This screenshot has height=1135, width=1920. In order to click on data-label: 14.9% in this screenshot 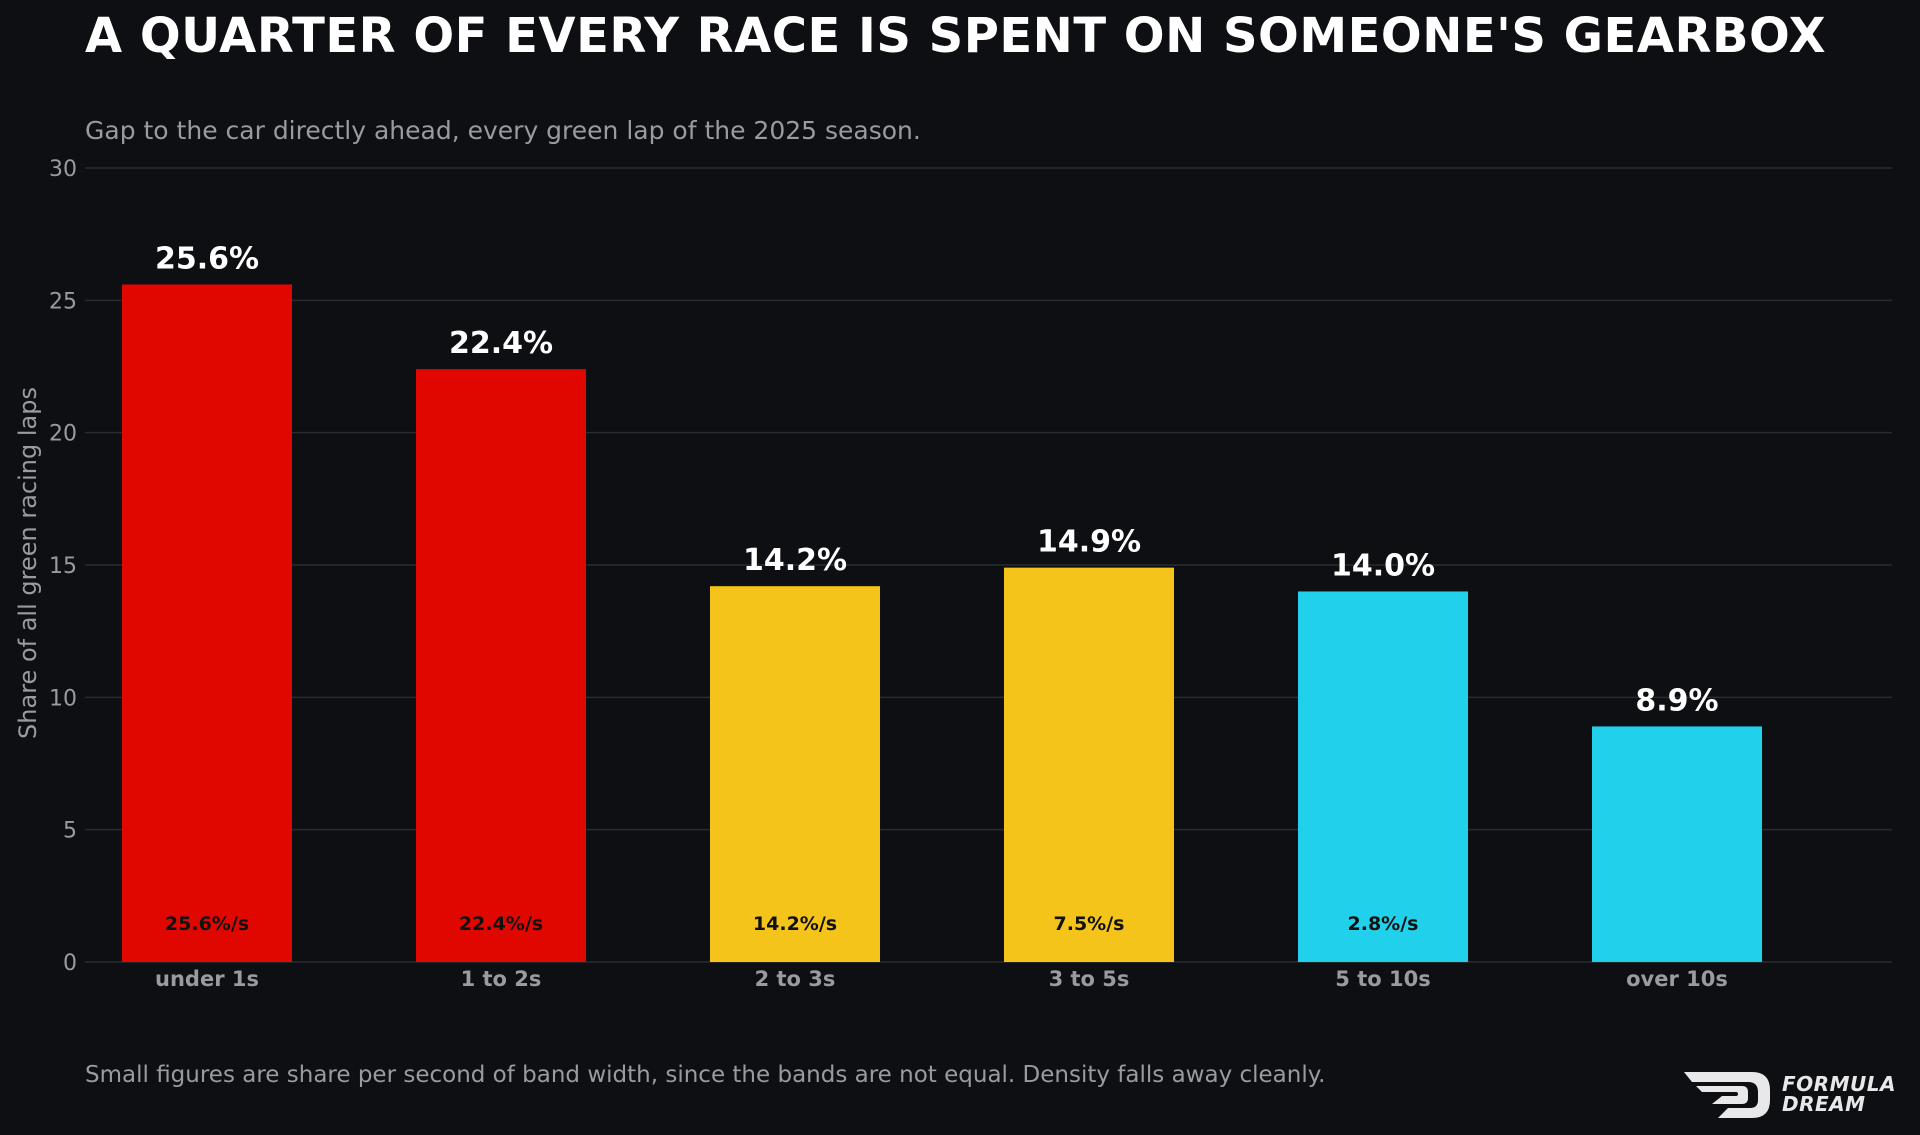, I will do `click(1089, 542)`.